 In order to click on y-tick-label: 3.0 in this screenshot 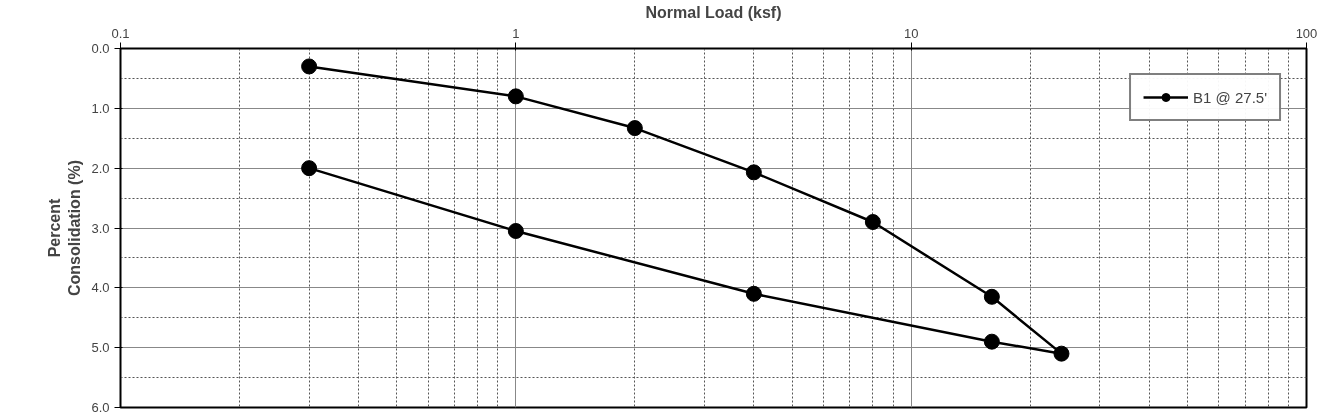, I will do `click(100, 228)`.